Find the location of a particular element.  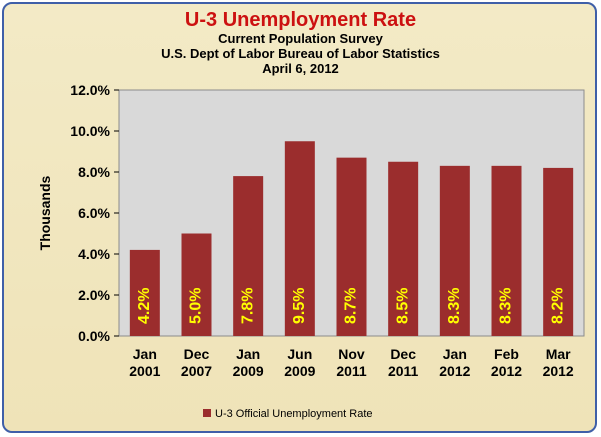

chart-subtitle-date: April 6, 2012 is located at coordinates (300, 68).